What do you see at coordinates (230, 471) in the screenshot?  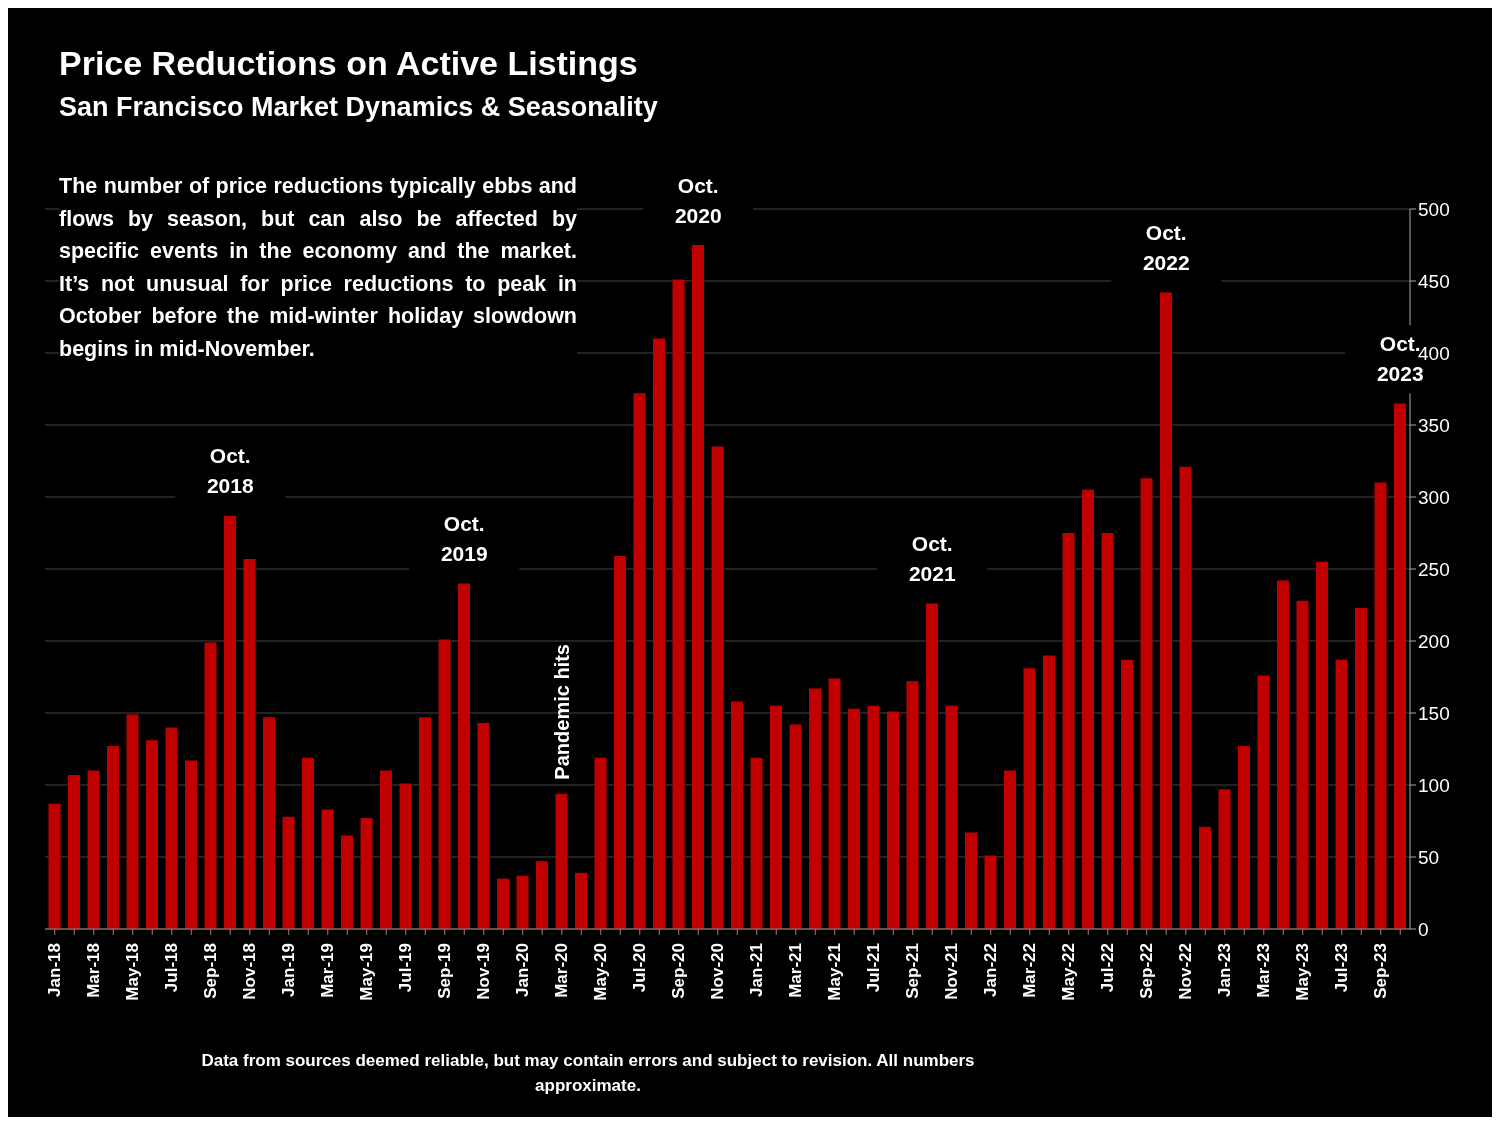 I see `annotation: Oct. 2018` at bounding box center [230, 471].